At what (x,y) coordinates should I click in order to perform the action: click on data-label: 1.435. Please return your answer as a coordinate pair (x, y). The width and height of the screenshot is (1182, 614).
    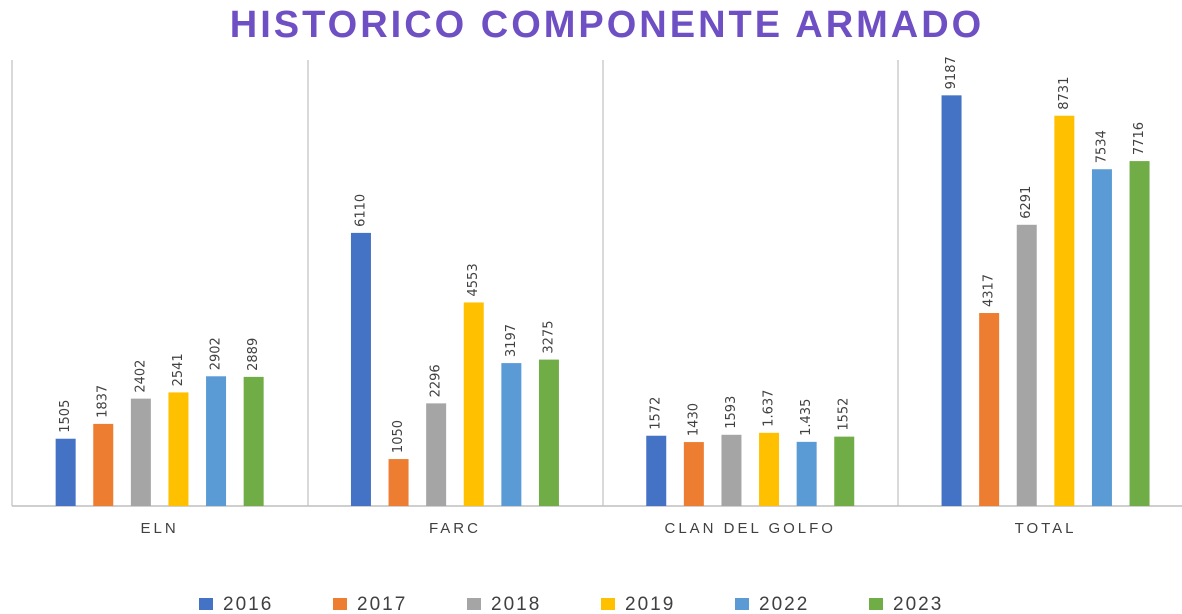
    Looking at the image, I should click on (806, 417).